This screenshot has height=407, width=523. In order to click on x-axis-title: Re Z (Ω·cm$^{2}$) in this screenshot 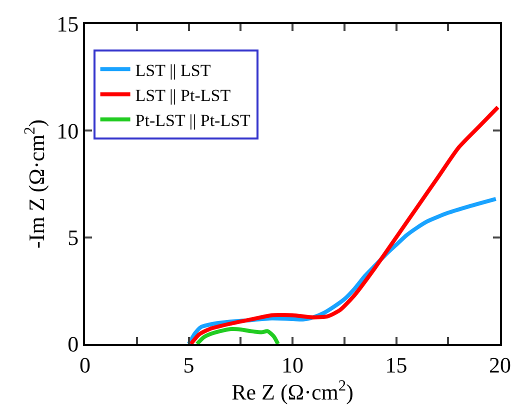, I will do `click(293, 391)`.